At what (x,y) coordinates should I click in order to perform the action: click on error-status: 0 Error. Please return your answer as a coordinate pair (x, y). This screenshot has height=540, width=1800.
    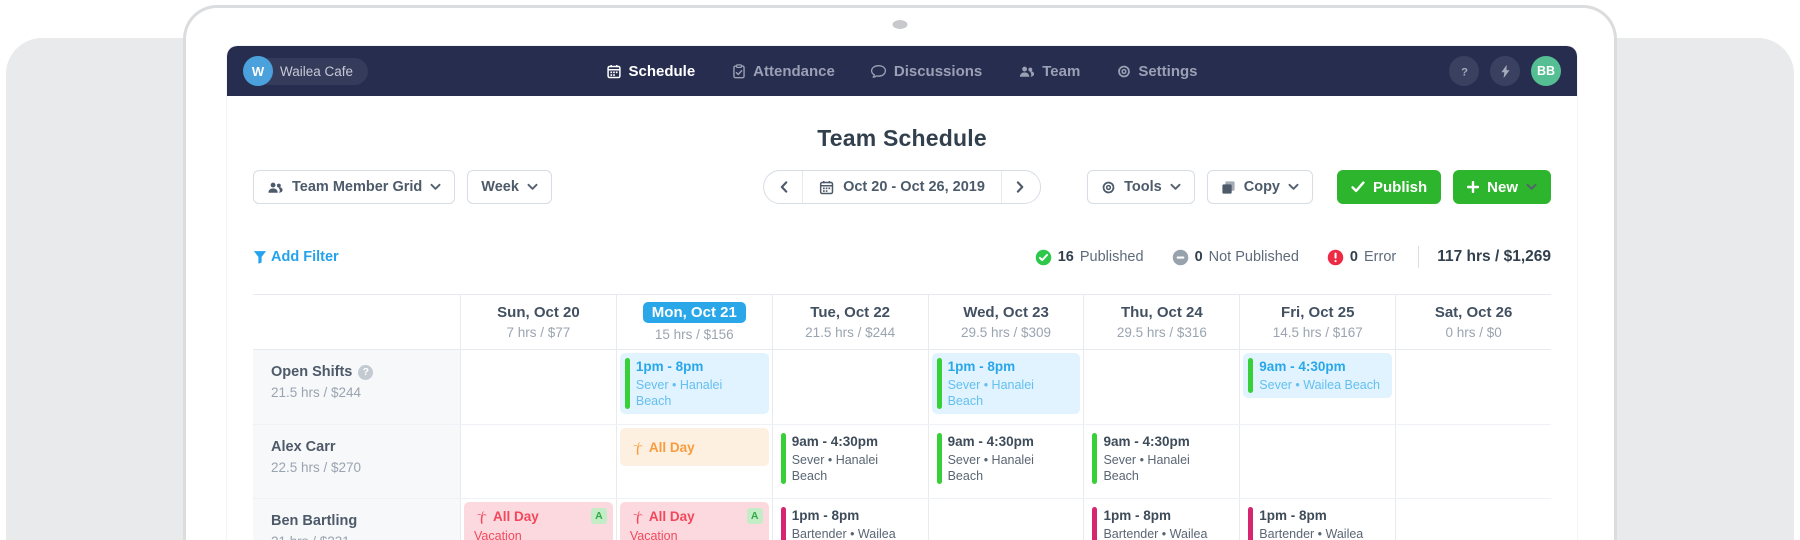
    Looking at the image, I should click on (1361, 257).